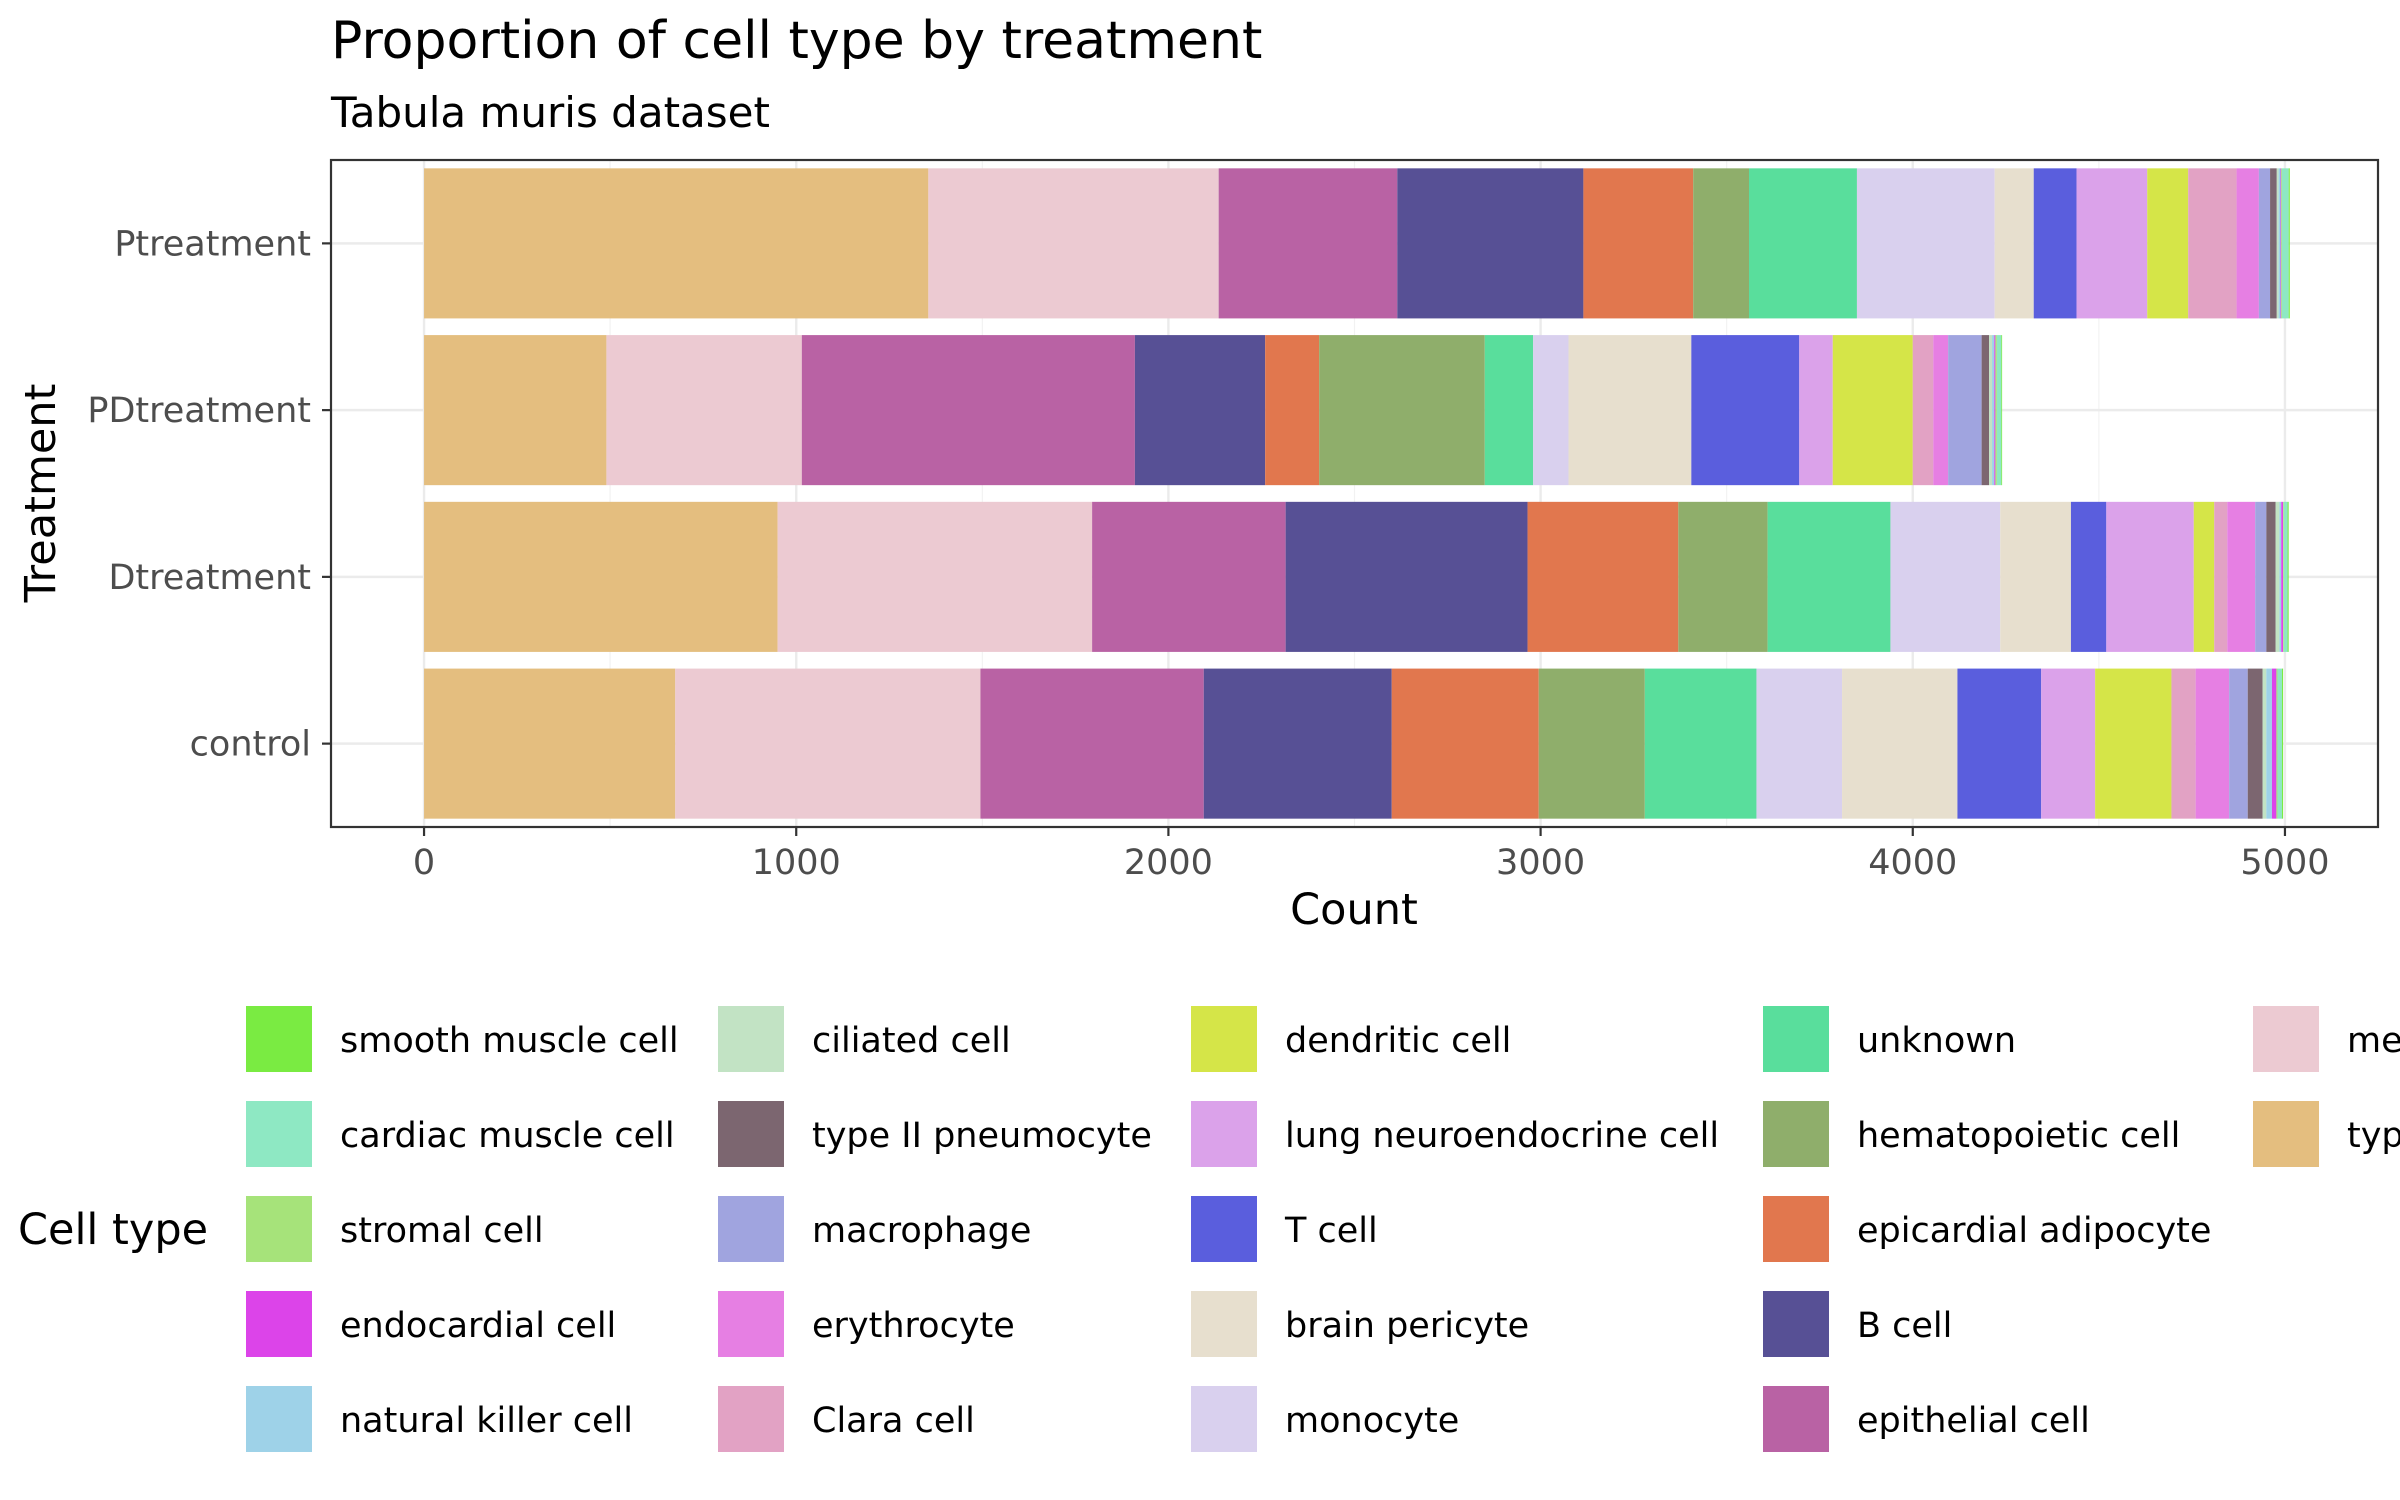 Image resolution: width=2400 pixels, height=1500 pixels. I want to click on bar-pdtreatment-smooth-muscle-cell, so click(2002, 410).